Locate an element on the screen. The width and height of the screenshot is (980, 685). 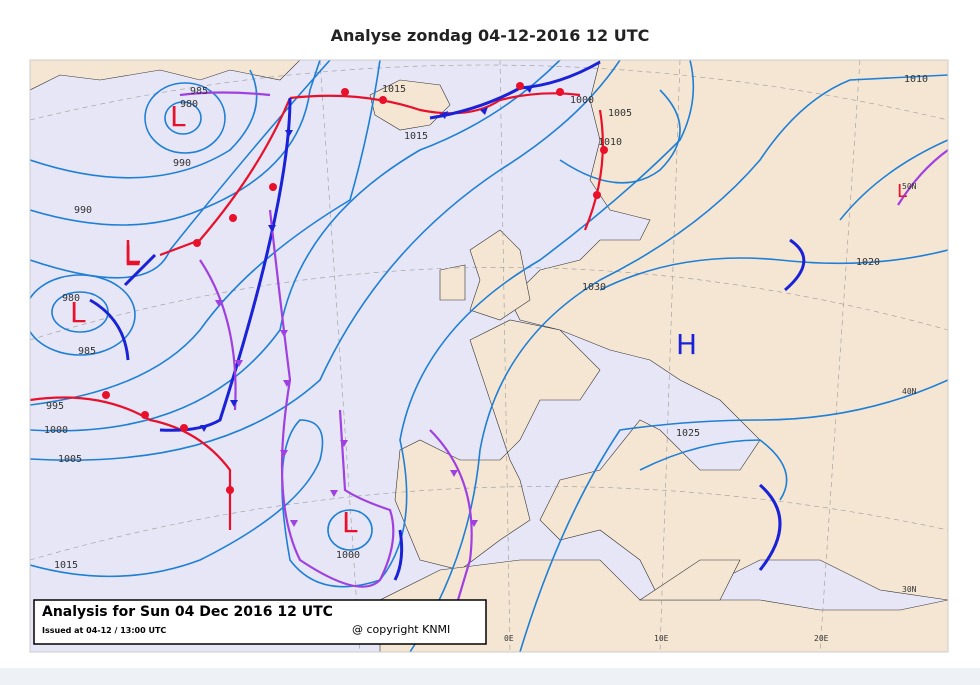
isobar-label: 1030 is located at coordinates (594, 287).